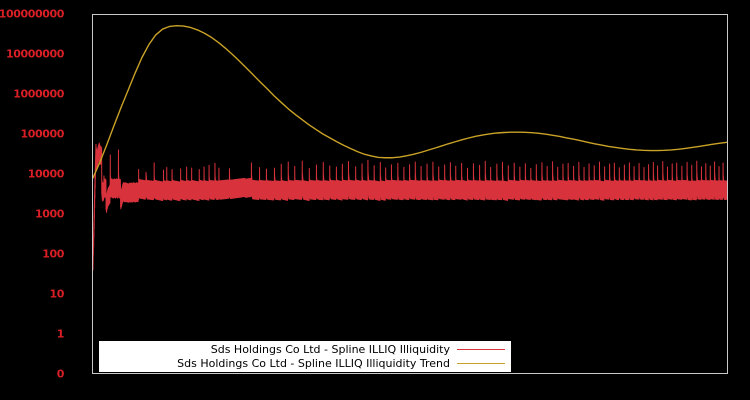 The image size is (750, 400). What do you see at coordinates (60, 374) in the screenshot?
I see `y-tick-label: 0` at bounding box center [60, 374].